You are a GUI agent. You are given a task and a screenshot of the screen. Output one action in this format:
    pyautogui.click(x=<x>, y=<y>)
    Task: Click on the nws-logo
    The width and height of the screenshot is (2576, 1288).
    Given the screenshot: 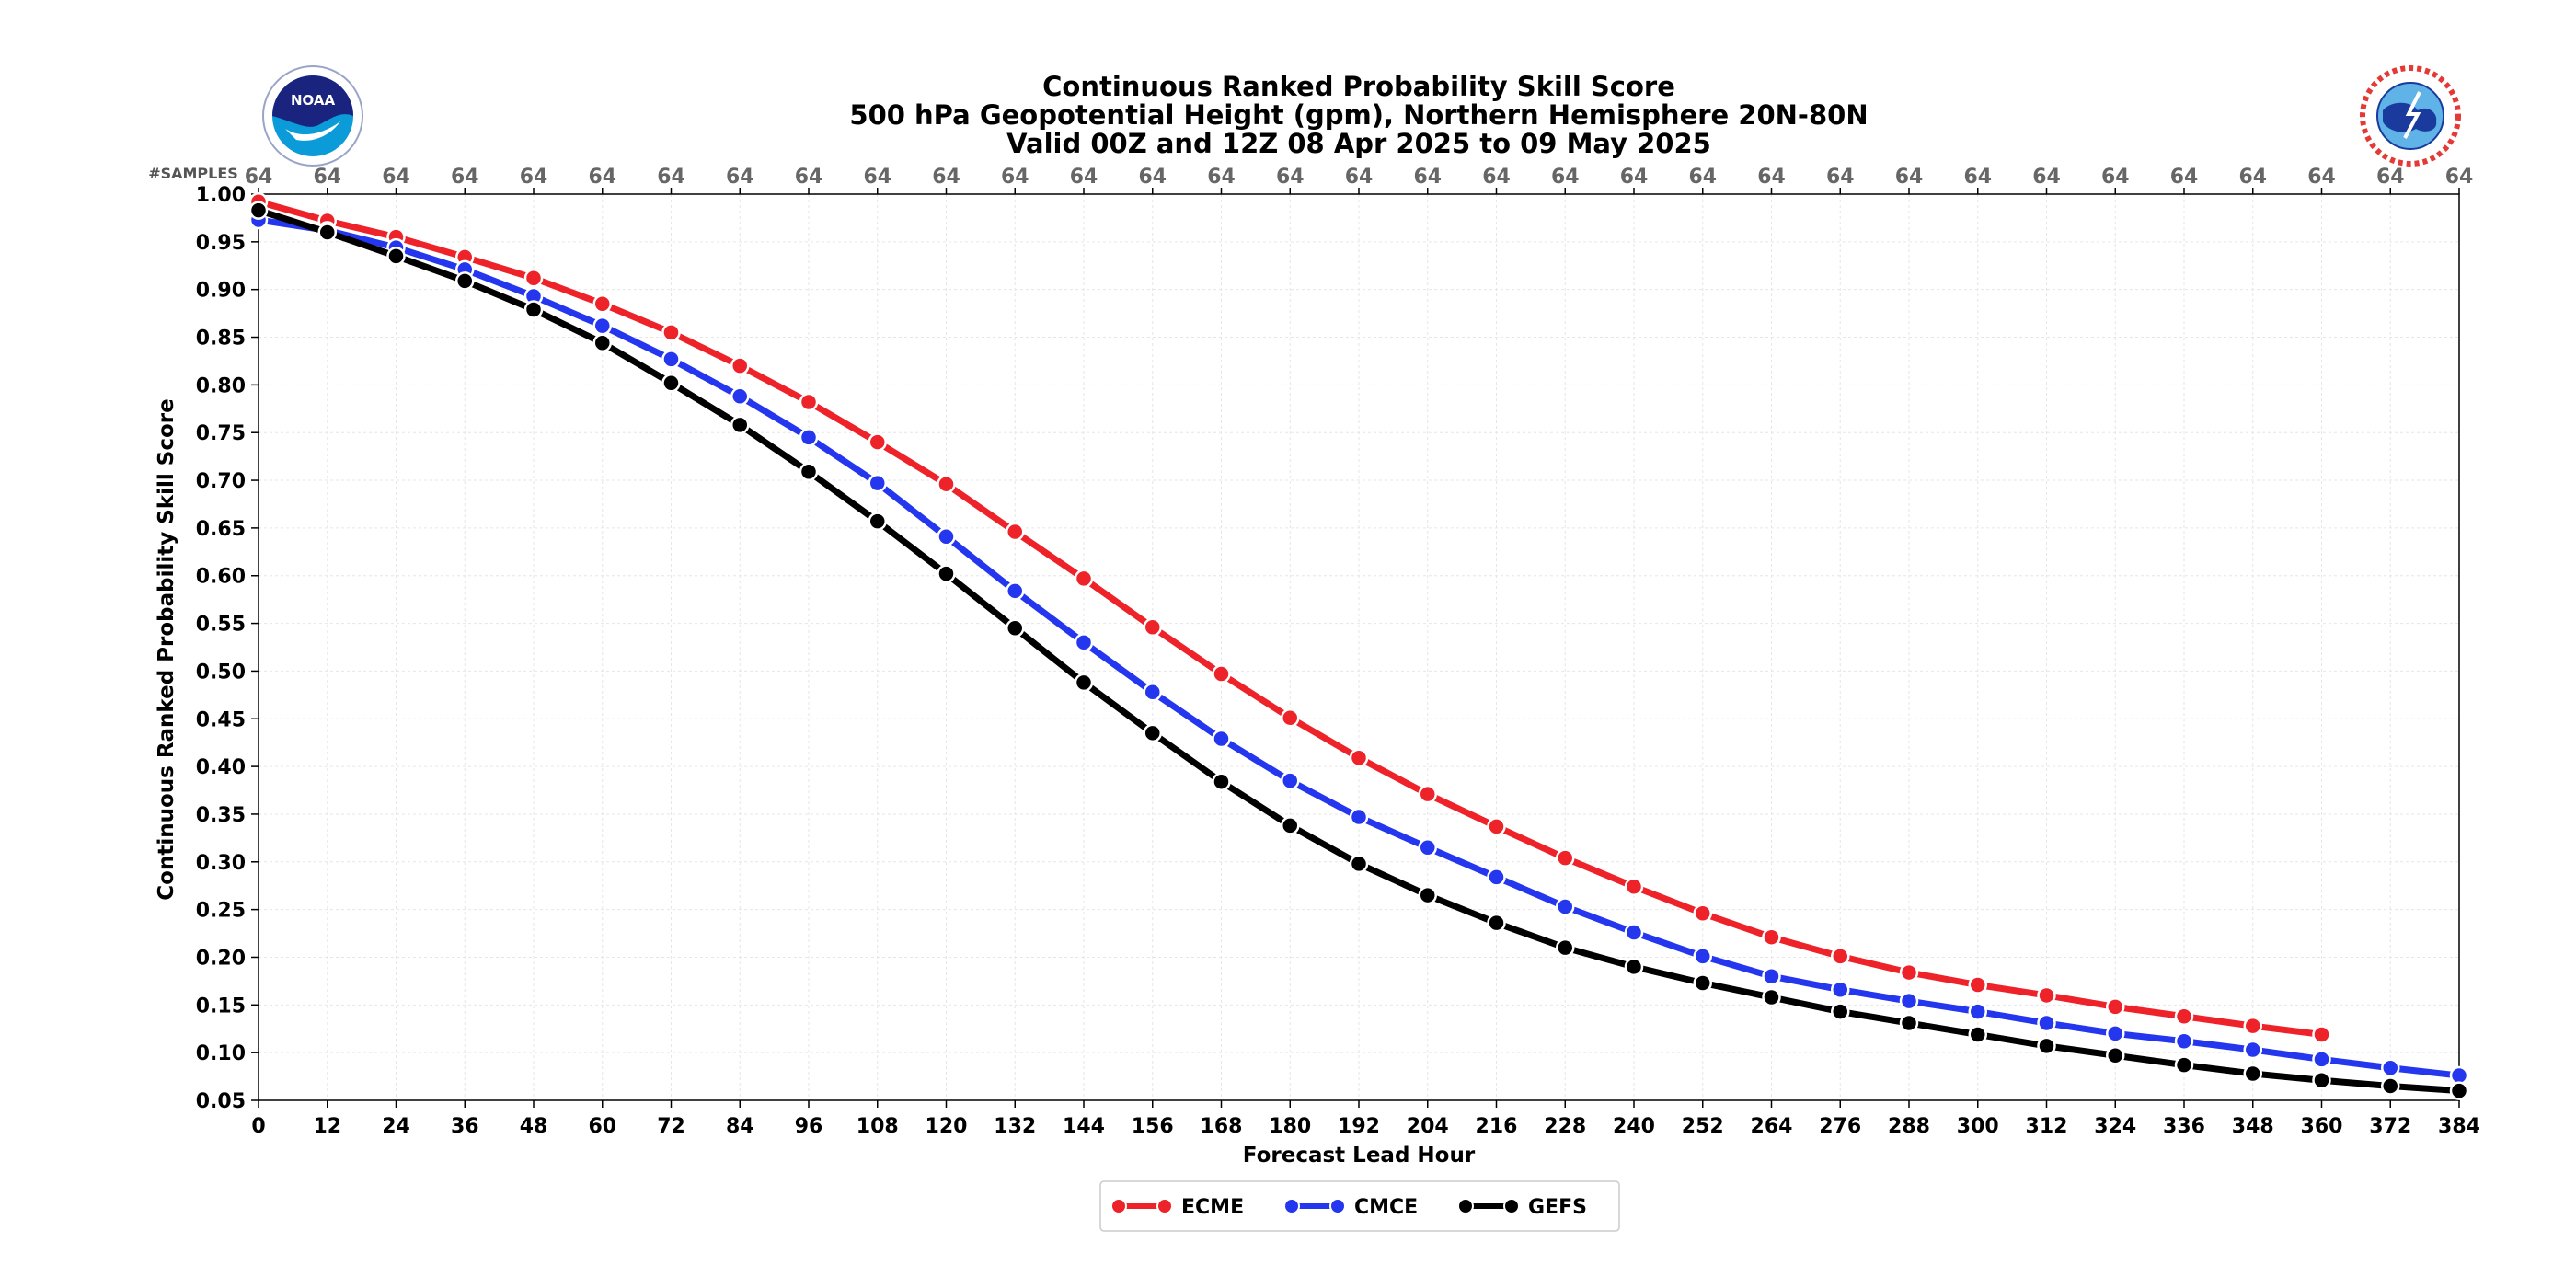 What is the action you would take?
    pyautogui.click(x=2410, y=116)
    